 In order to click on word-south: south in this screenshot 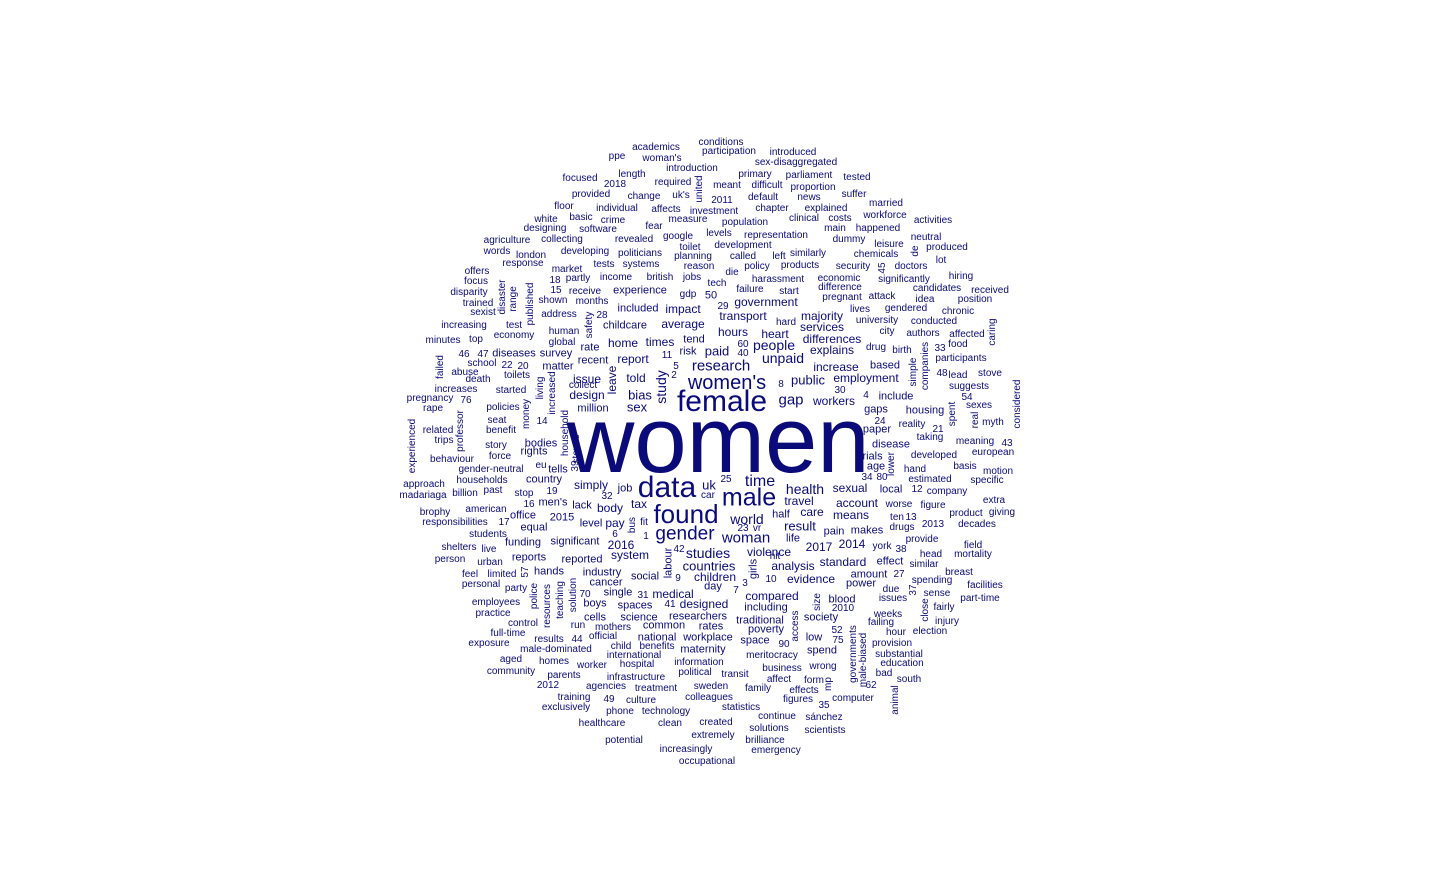, I will do `click(909, 679)`.